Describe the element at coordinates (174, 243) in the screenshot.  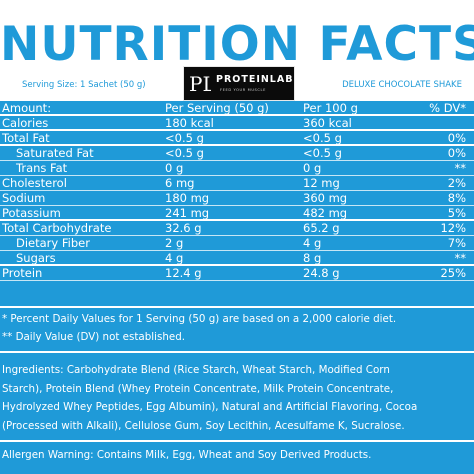
I see `per-serving-value: 2 g` at that location.